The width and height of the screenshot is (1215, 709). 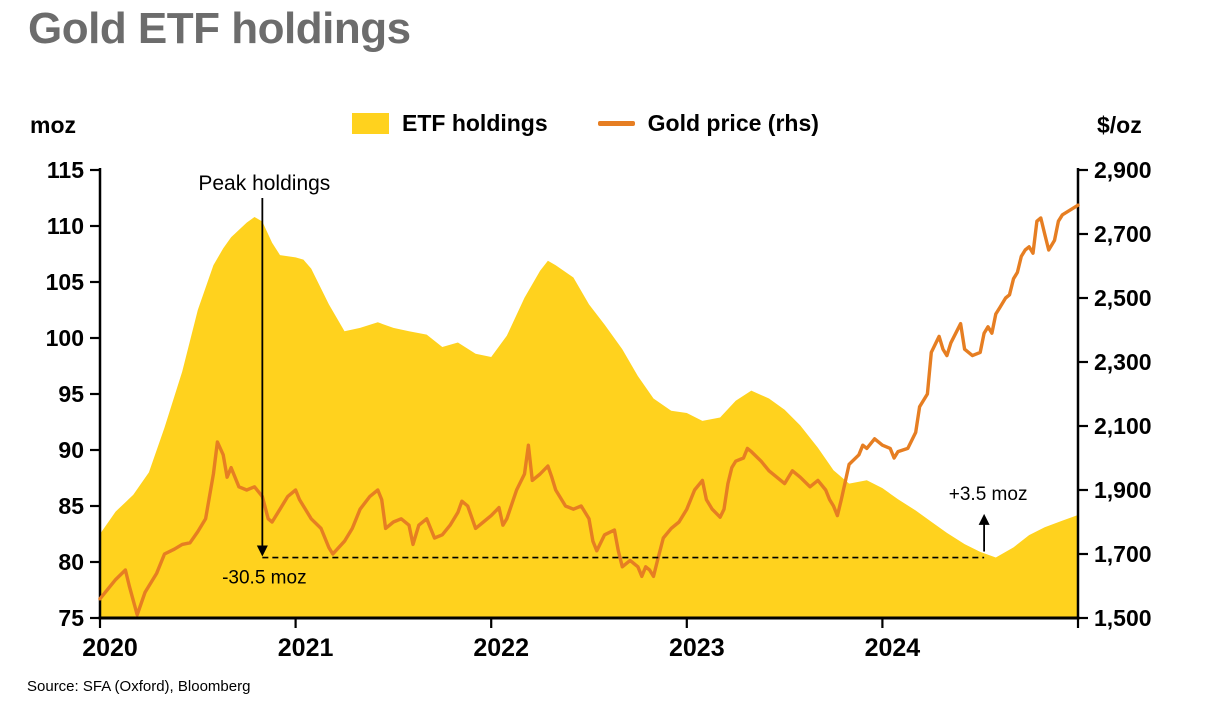 I want to click on right-axis-tick-label: 2,300, so click(x=1123, y=362).